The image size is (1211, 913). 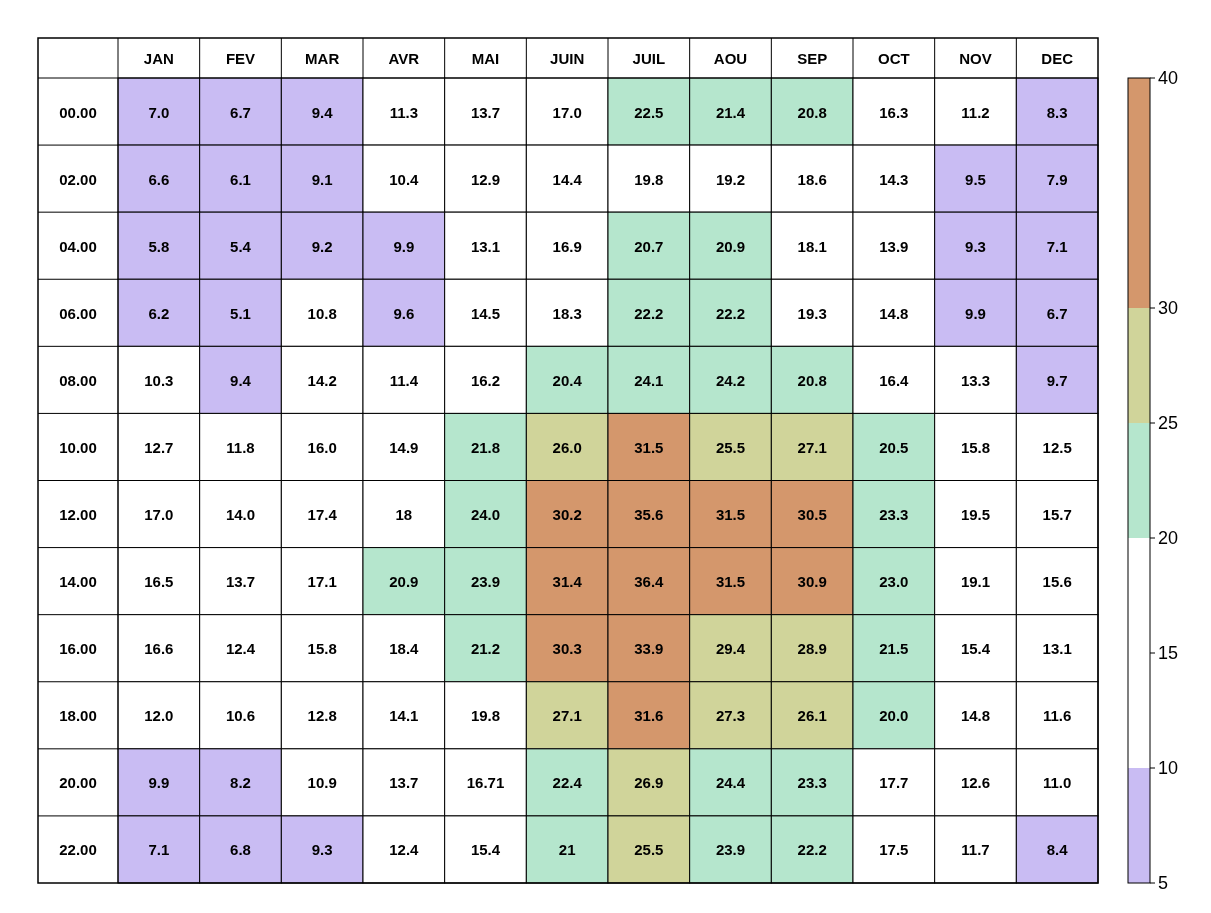 I want to click on data-label: 5.8, so click(x=159, y=246).